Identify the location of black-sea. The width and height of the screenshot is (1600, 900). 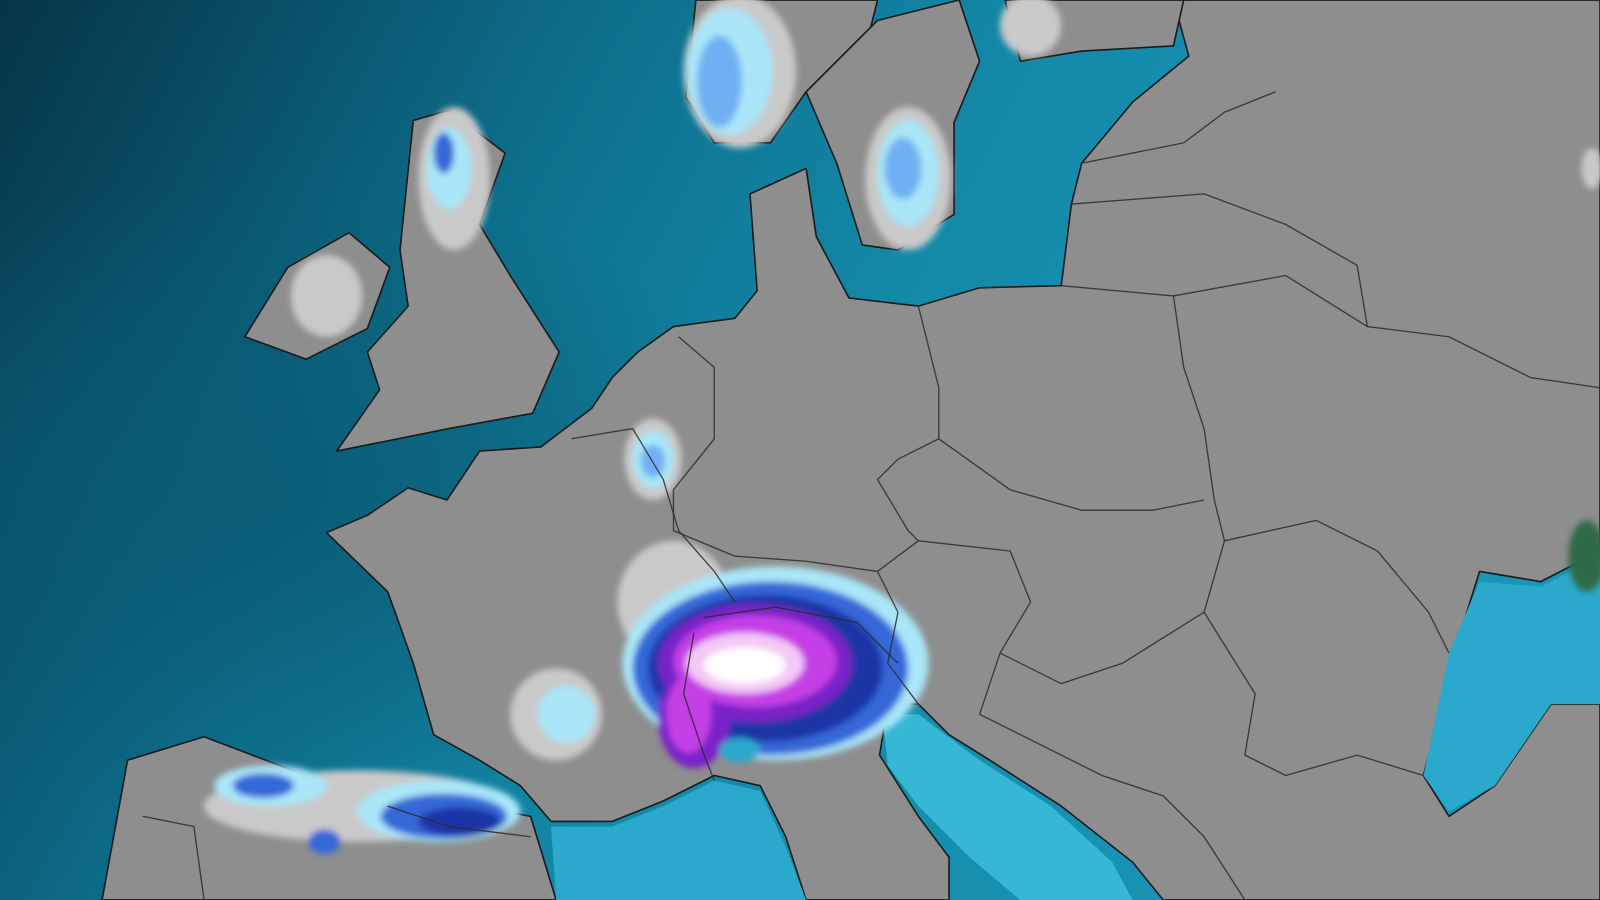
(1511, 684).